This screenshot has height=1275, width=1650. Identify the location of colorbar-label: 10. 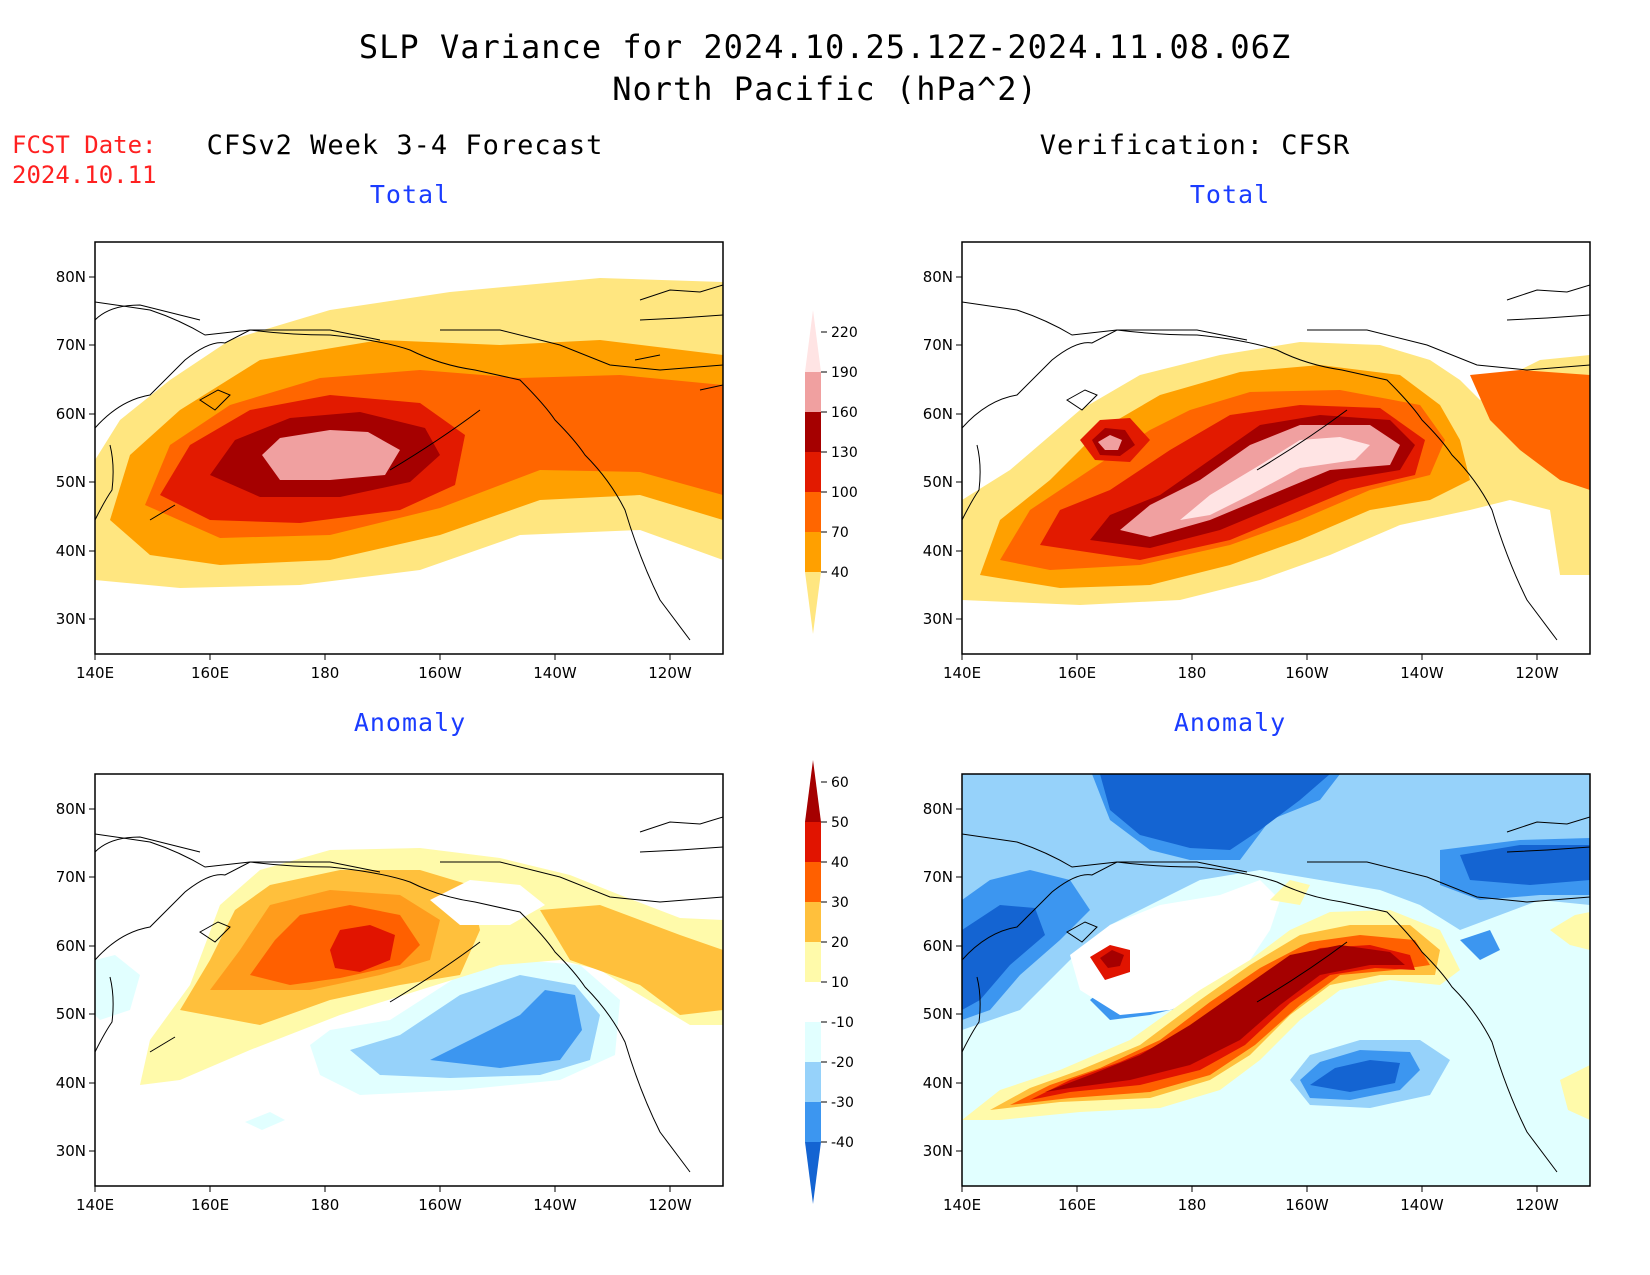
(840, 983).